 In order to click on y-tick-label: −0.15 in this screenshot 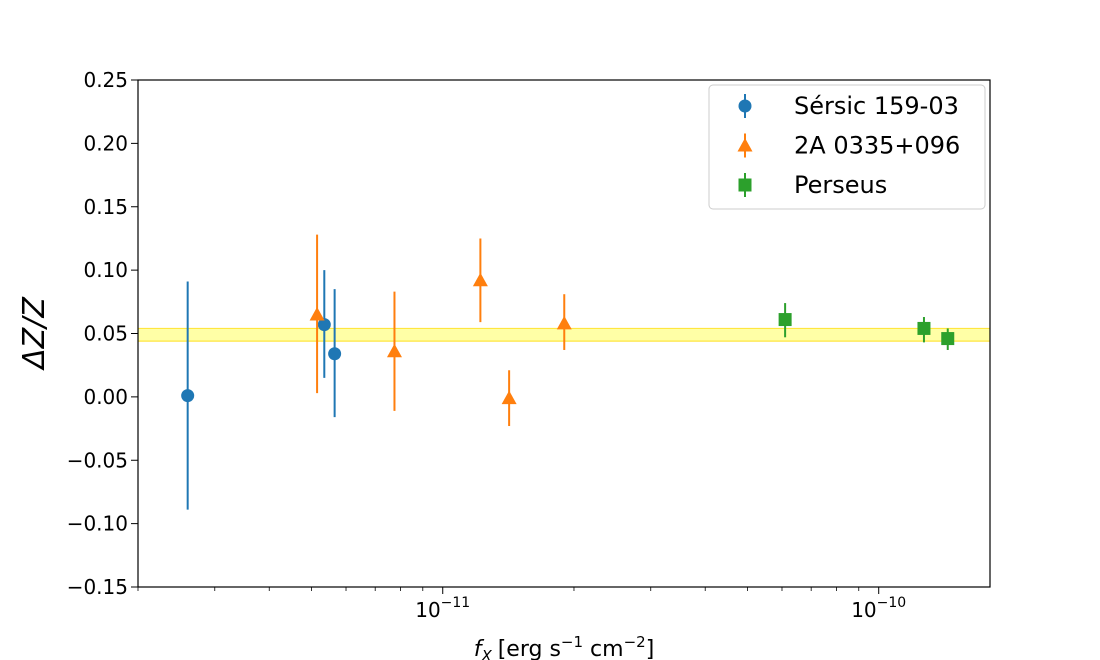, I will do `click(97, 587)`.